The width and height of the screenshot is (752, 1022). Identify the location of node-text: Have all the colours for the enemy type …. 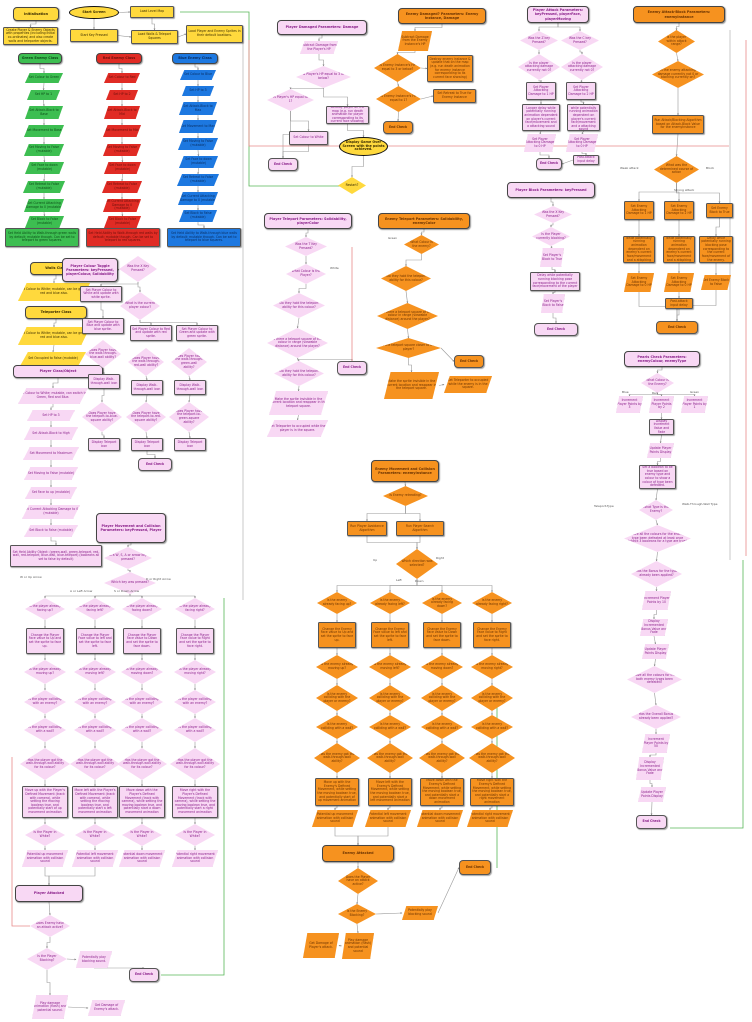
(657, 538).